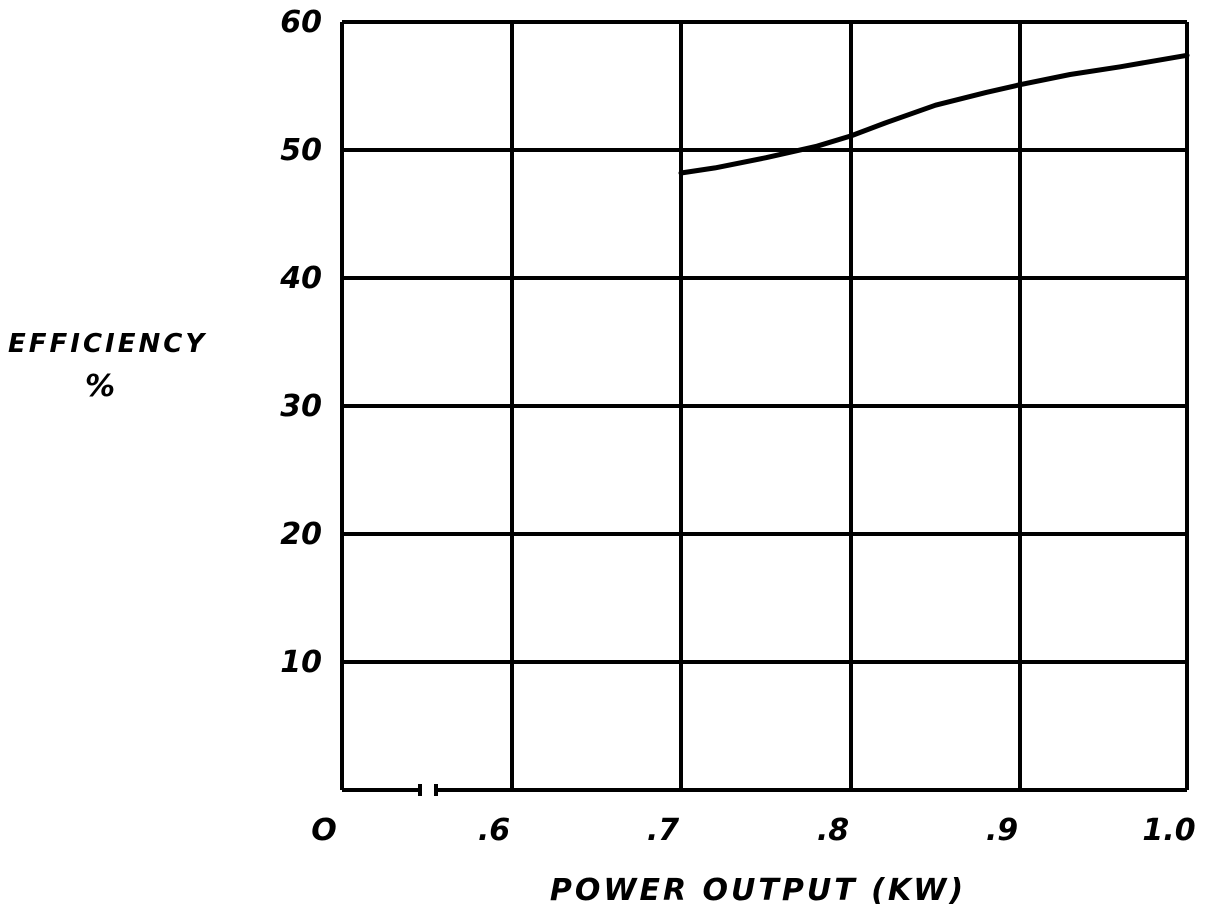  What do you see at coordinates (663, 830) in the screenshot?
I see `x-tick-label: .7` at bounding box center [663, 830].